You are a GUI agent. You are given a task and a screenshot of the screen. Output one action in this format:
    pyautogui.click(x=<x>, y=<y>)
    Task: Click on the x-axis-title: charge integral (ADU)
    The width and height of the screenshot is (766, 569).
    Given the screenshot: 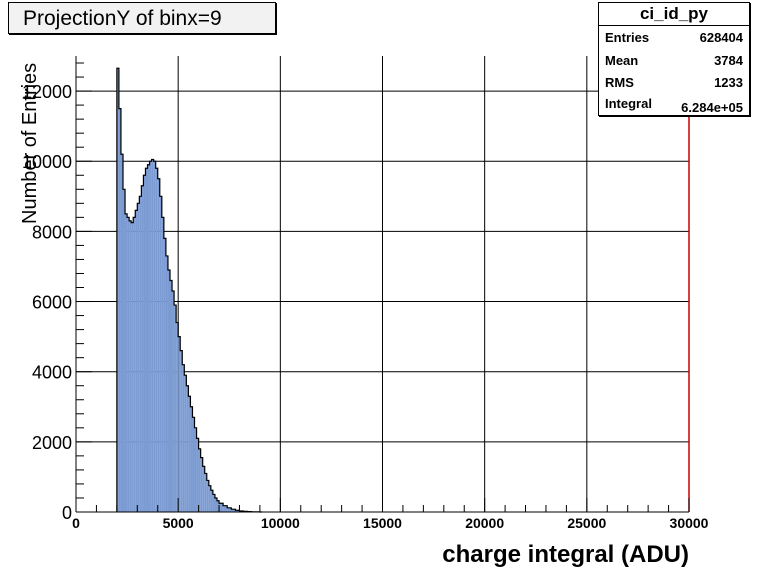 What is the action you would take?
    pyautogui.click(x=565, y=554)
    